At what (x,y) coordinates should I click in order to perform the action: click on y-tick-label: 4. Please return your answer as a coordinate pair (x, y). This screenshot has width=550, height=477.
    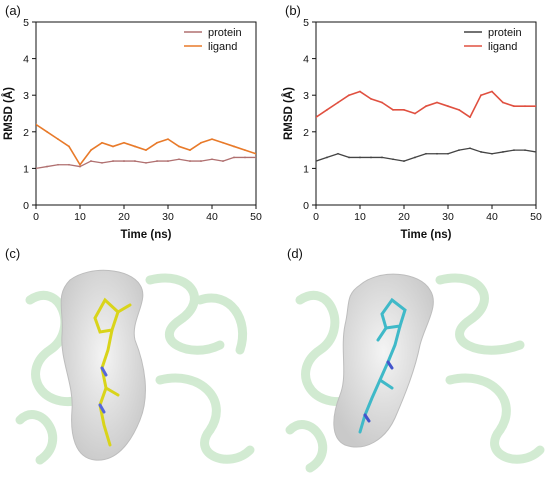
    Looking at the image, I should click on (26, 60).